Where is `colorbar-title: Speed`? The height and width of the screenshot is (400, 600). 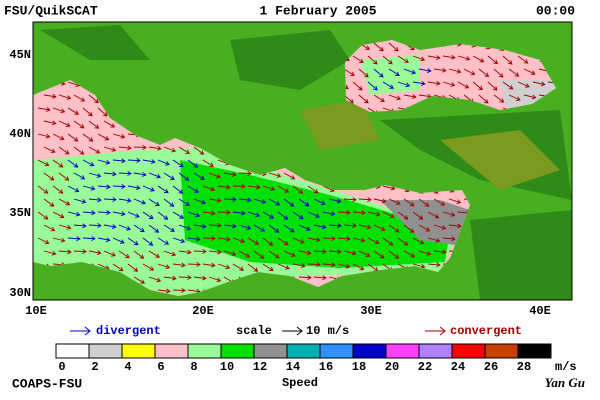 colorbar-title: Speed is located at coordinates (300, 383).